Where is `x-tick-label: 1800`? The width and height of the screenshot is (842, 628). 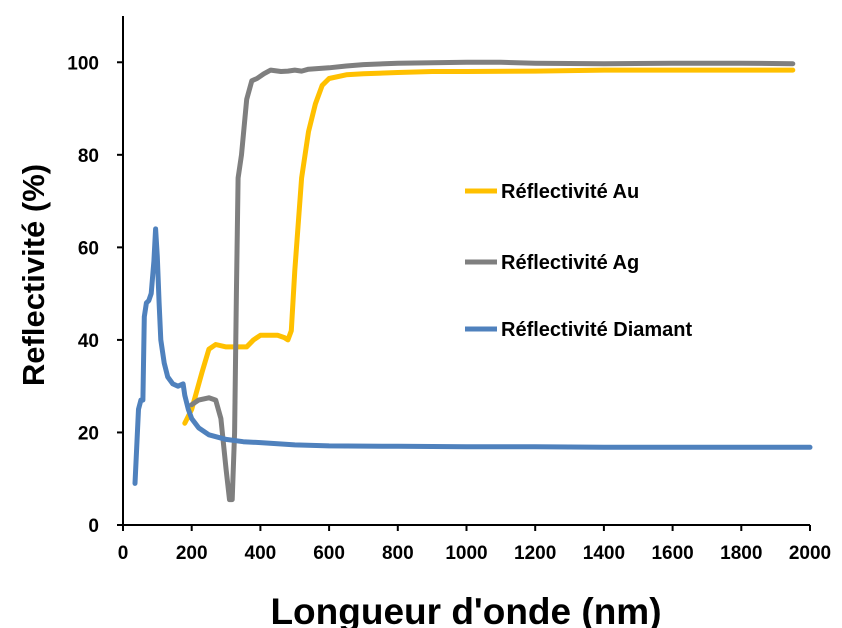 x-tick-label: 1800 is located at coordinates (741, 553).